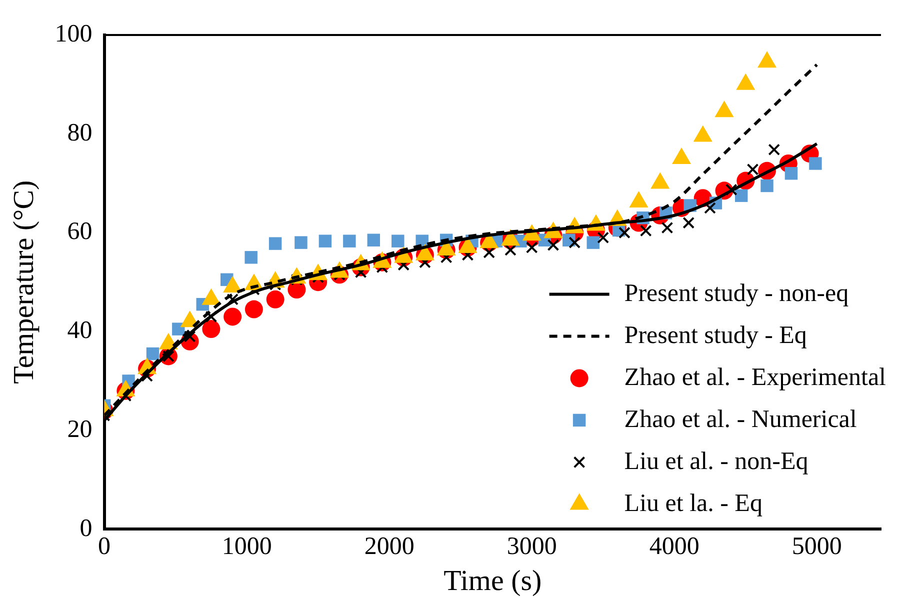 The image size is (900, 608). Describe the element at coordinates (79, 232) in the screenshot. I see `y-tick-label: 60` at that location.